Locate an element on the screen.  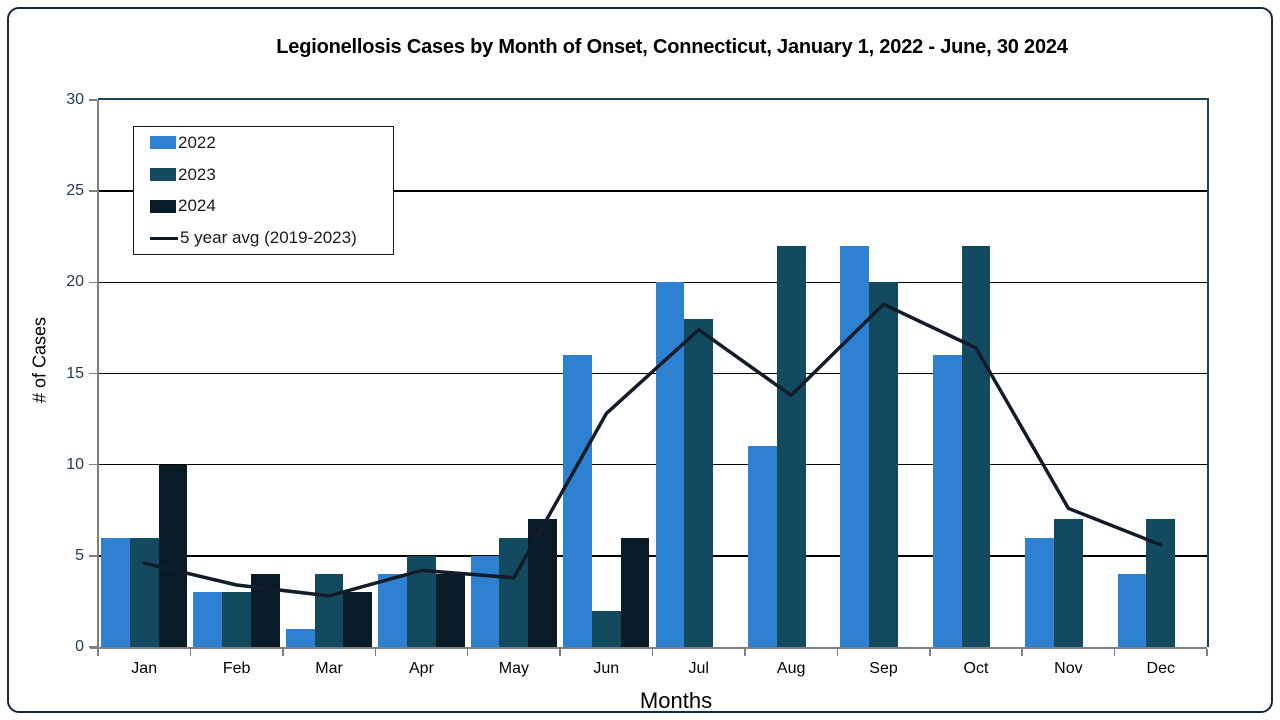
legend-label: 2023 is located at coordinates (197, 174).